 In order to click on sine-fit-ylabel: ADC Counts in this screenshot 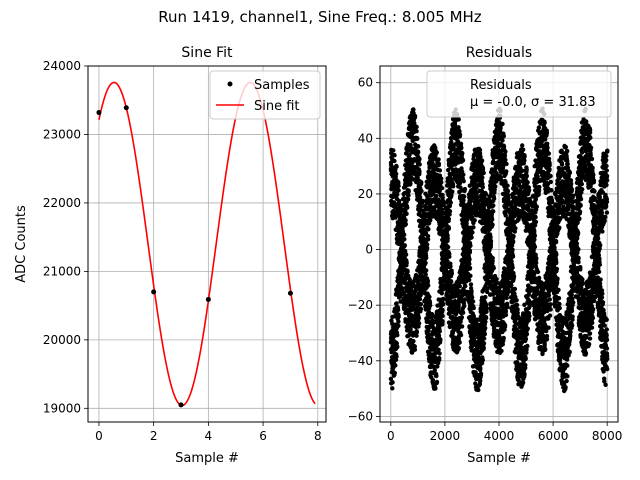, I will do `click(21, 244)`.